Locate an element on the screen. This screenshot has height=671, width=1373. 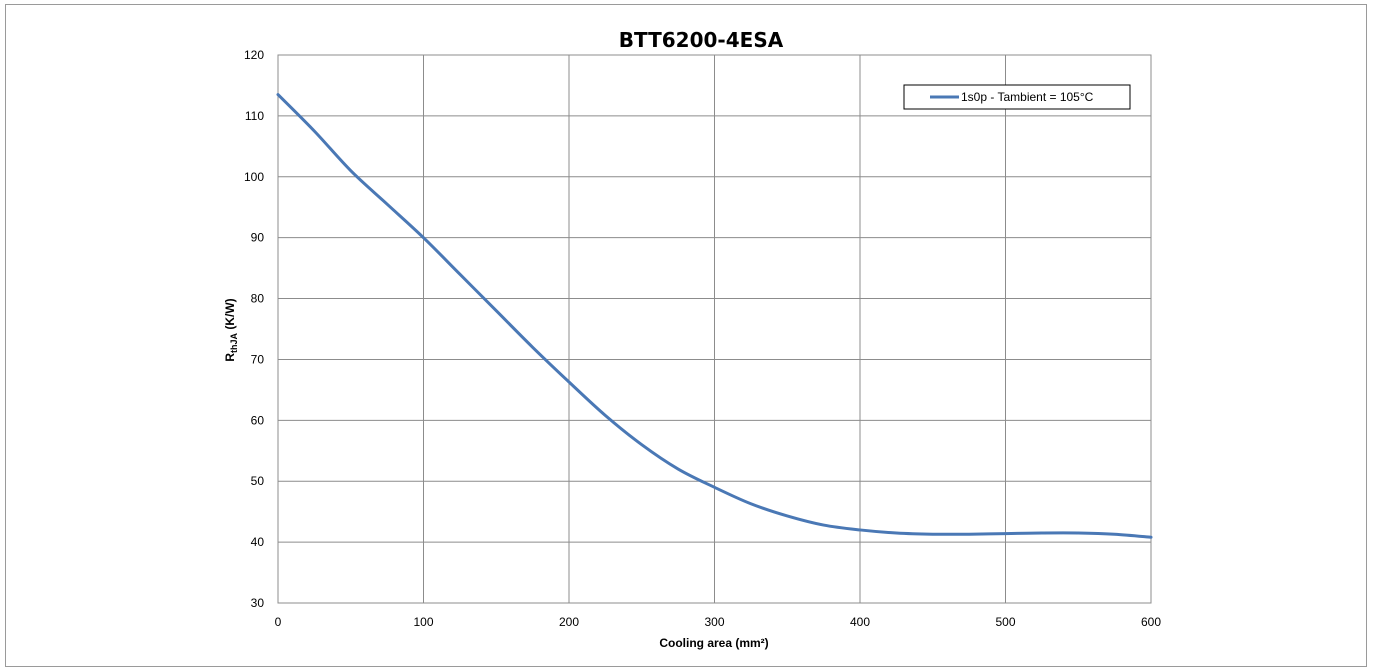
x-tick-label: 600 is located at coordinates (1151, 622).